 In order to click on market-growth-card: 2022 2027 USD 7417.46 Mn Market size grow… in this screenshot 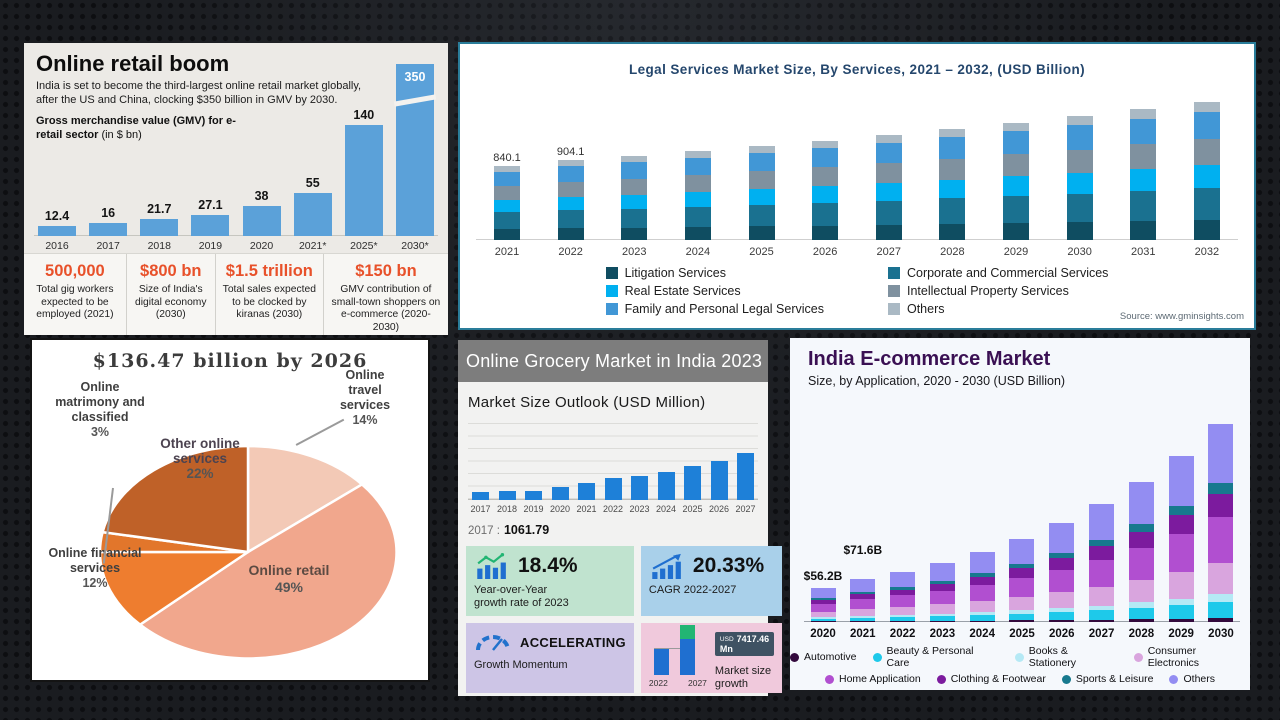, I will do `click(711, 658)`.